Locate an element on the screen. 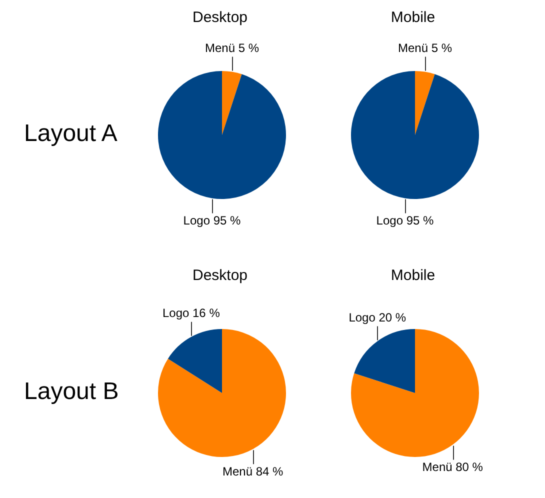 The height and width of the screenshot is (498, 545). text: Layout A is located at coordinates (71, 134).